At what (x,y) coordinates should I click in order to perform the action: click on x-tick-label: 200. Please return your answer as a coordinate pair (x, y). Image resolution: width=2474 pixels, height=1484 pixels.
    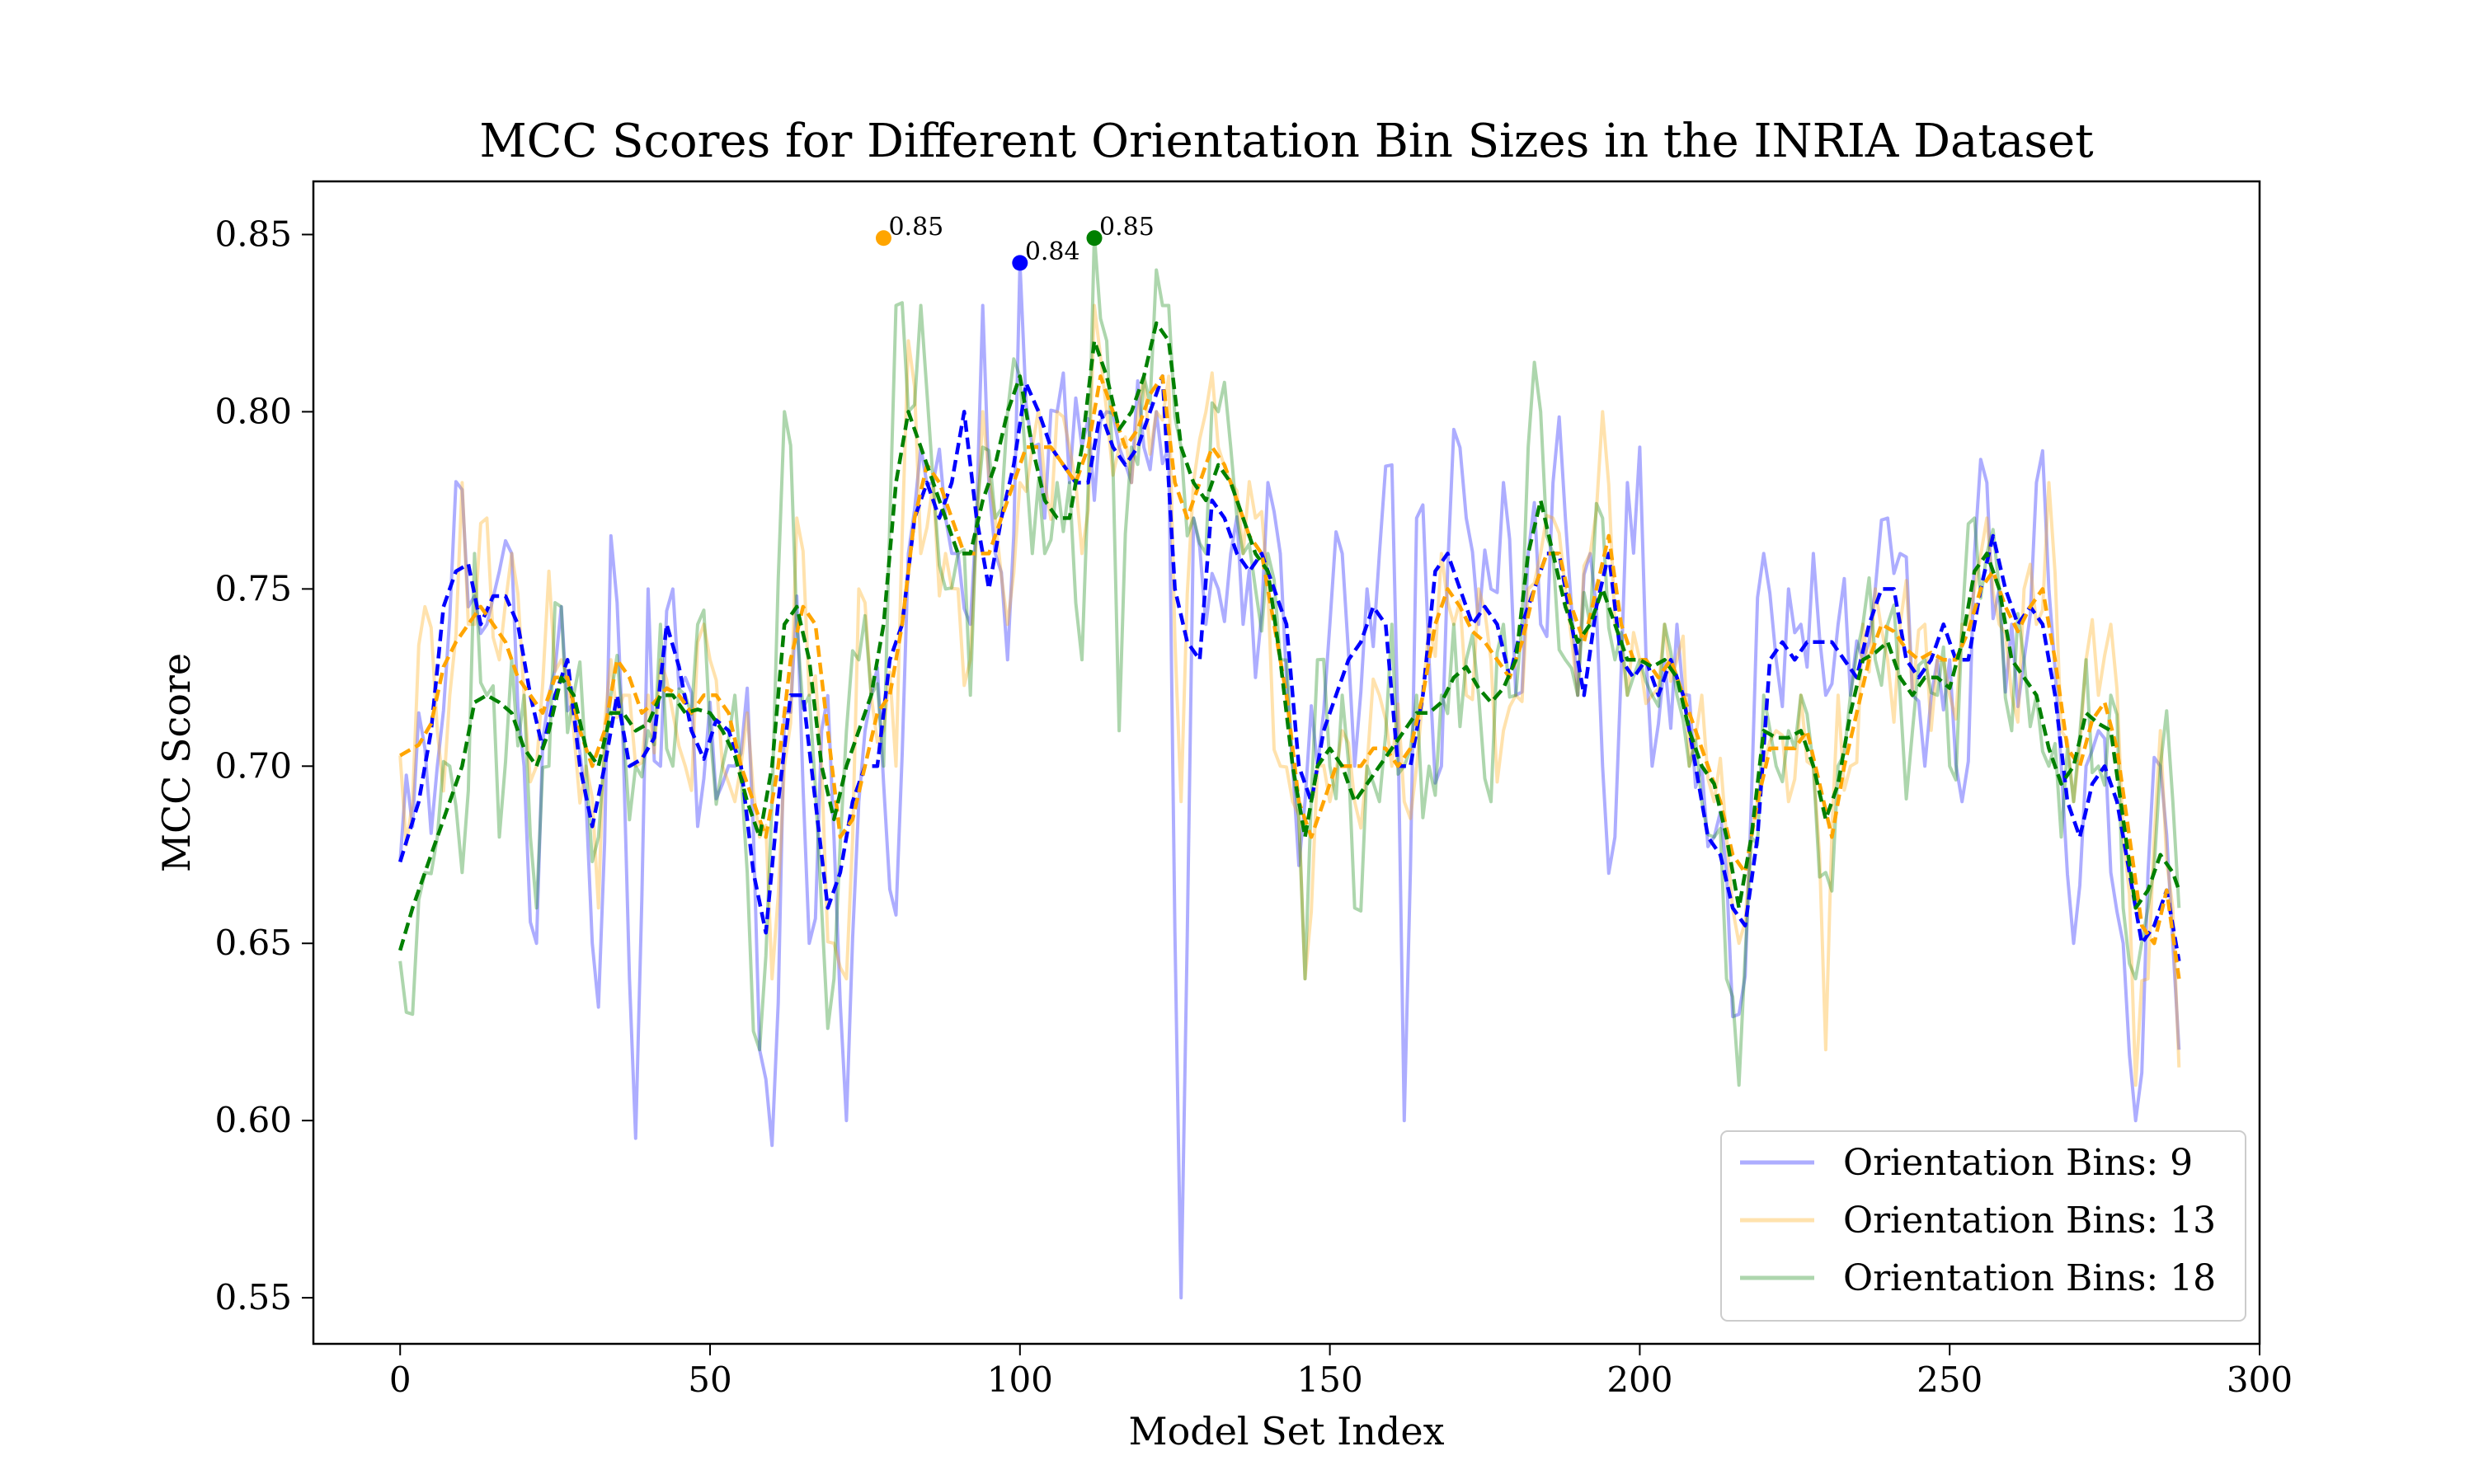
    Looking at the image, I should click on (1639, 1380).